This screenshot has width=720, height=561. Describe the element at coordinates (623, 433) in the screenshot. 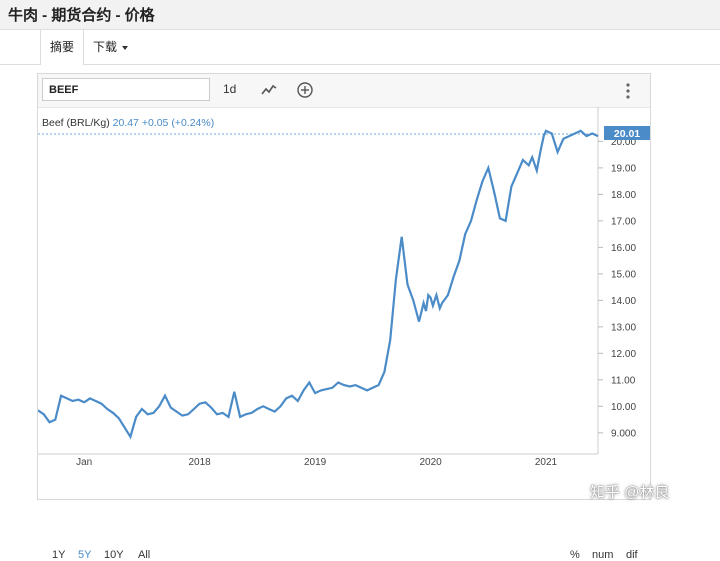

I see `y-tick-label: 9.000` at that location.